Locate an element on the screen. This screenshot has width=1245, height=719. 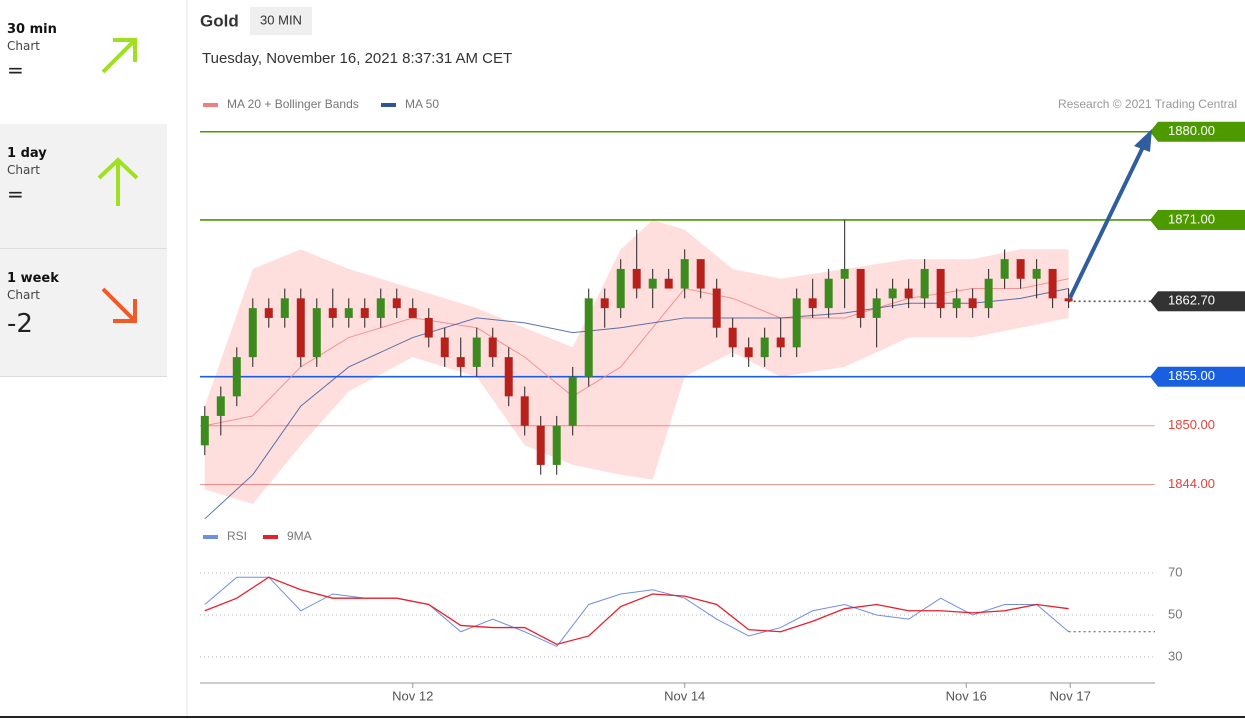
x-tick-label: Nov 14 is located at coordinates (684, 695).